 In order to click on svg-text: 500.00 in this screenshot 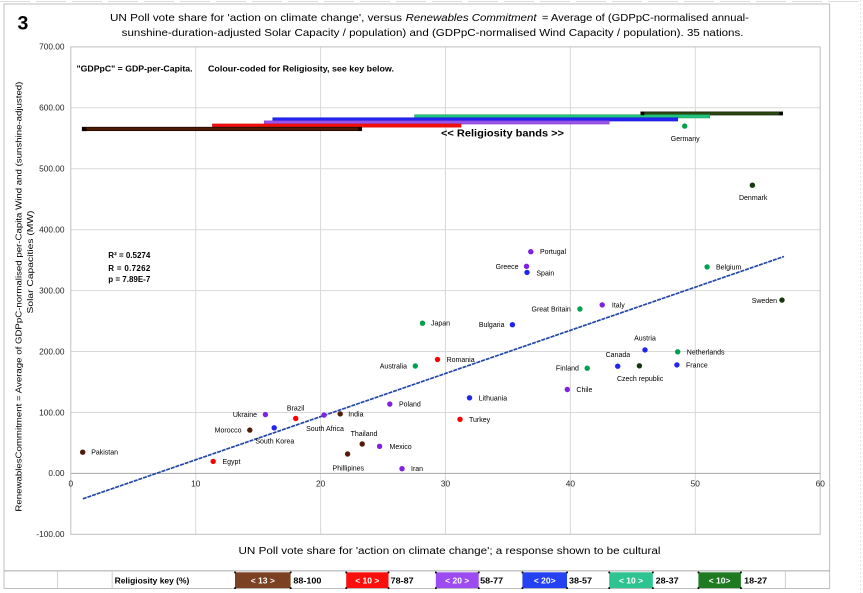, I will do `click(52, 169)`.